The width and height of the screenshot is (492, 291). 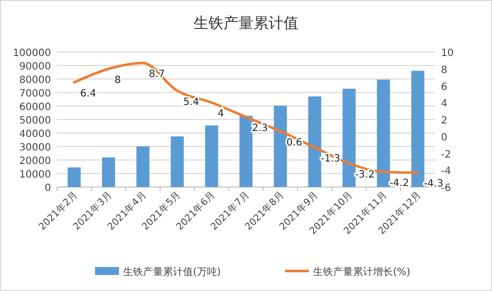 What do you see at coordinates (446, 172) in the screenshot?
I see `y2-tick-label: -4` at bounding box center [446, 172].